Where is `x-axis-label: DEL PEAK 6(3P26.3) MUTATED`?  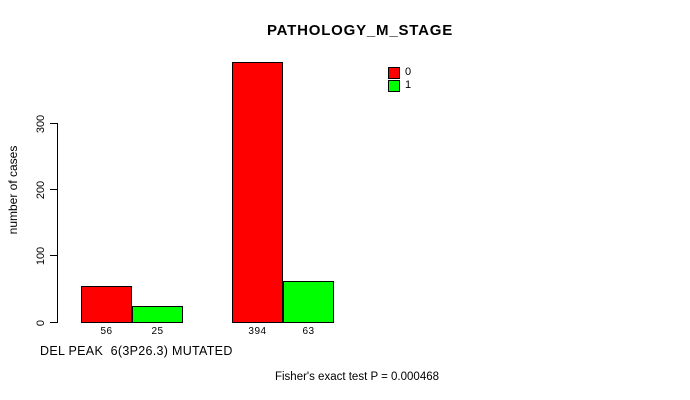
x-axis-label: DEL PEAK 6(3P26.3) MUTATED is located at coordinates (136, 351).